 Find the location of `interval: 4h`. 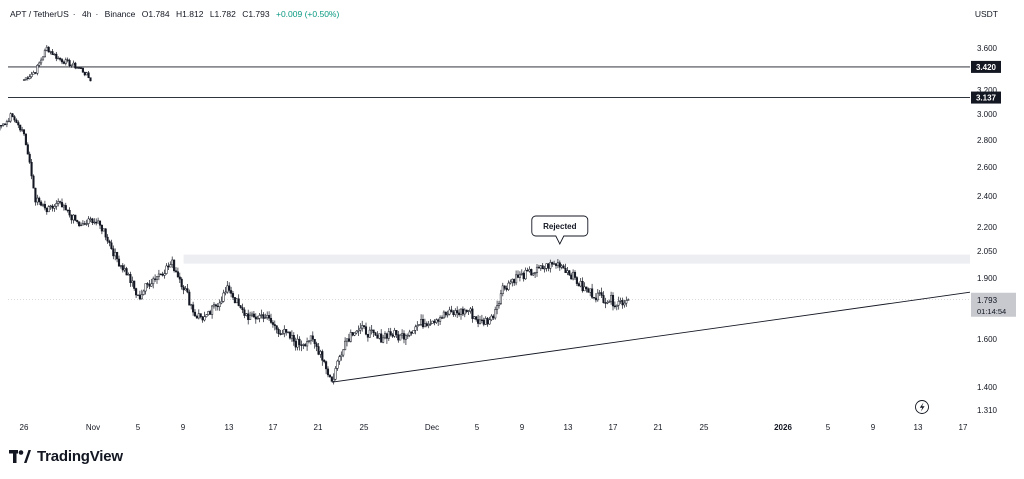

interval: 4h is located at coordinates (86, 14).